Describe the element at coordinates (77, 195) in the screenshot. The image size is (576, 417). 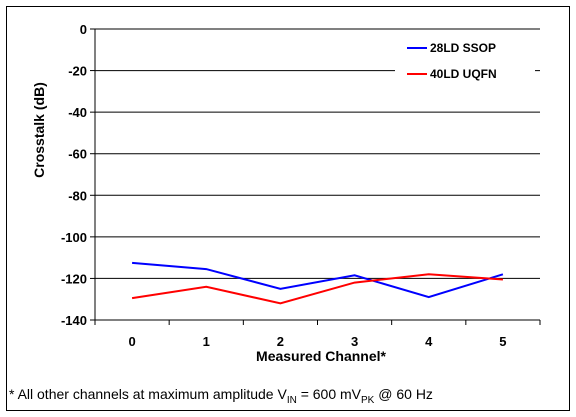
I see `y-tick-label: -80` at that location.